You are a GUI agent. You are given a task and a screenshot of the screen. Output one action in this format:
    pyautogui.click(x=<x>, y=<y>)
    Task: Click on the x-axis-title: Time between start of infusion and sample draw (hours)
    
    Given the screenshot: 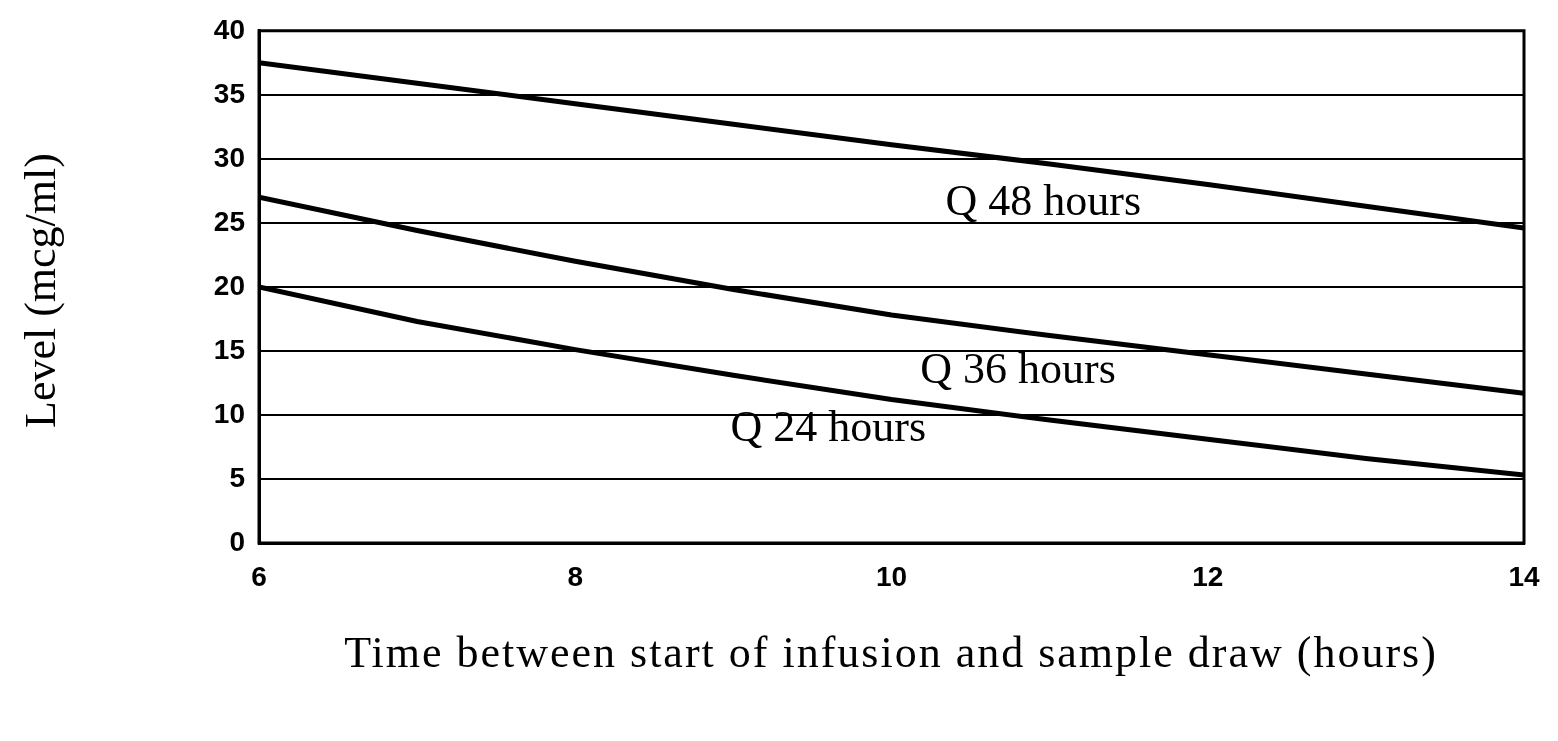 What is the action you would take?
    pyautogui.click(x=891, y=653)
    